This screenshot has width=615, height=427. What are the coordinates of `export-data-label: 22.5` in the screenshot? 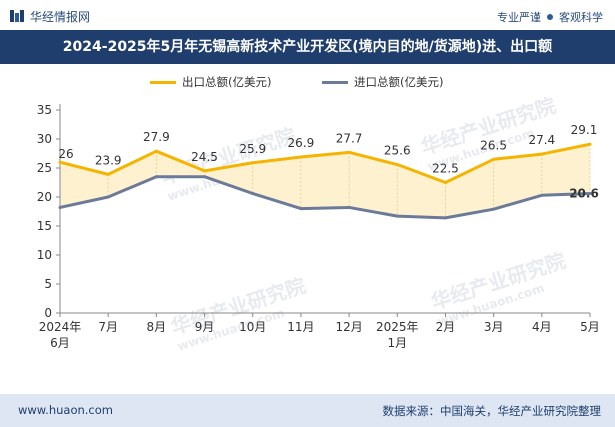 It's located at (445, 169).